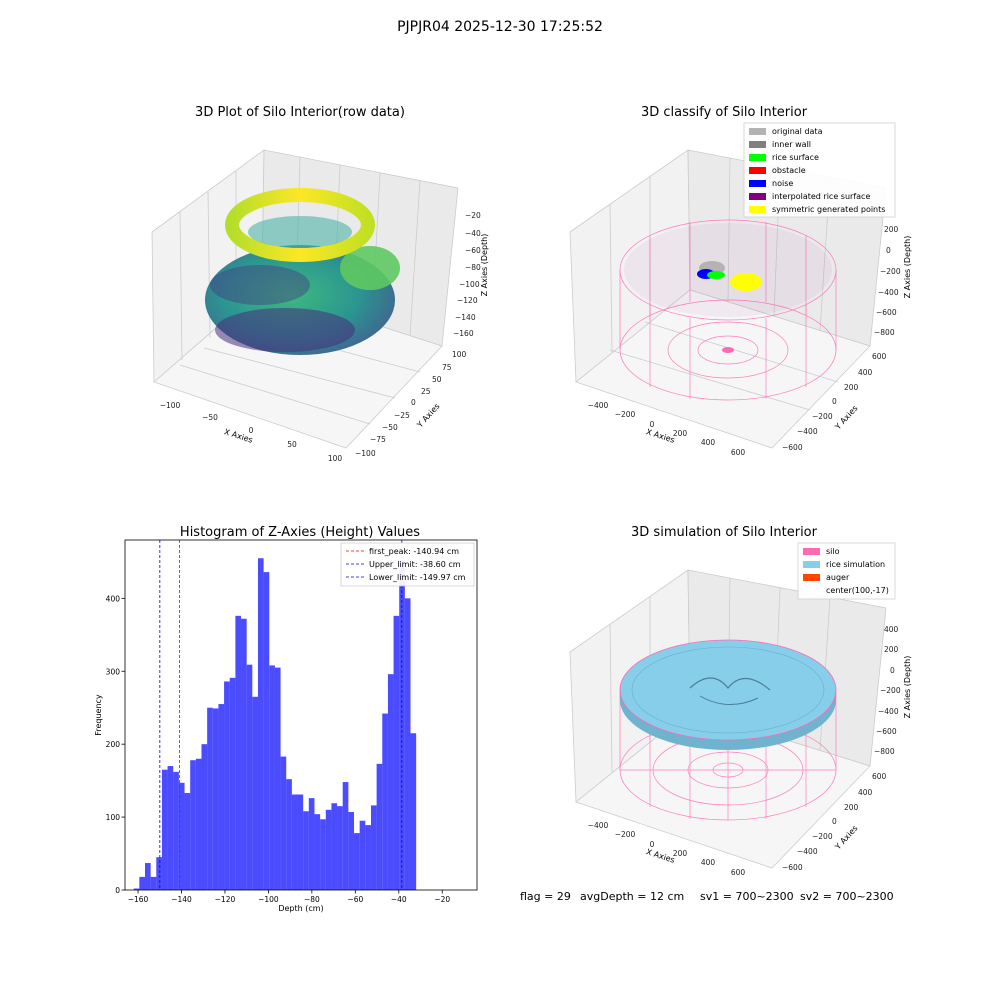 This screenshot has width=1000, height=1000. Describe the element at coordinates (210, 417) in the screenshot. I see `raw-xtick: −50` at that location.